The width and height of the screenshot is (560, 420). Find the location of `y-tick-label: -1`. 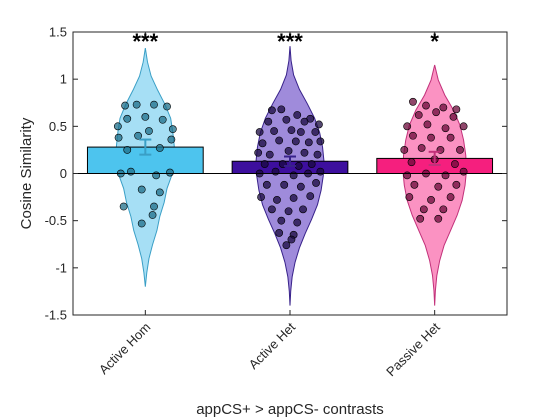

y-tick-label: -1 is located at coordinates (61, 267).